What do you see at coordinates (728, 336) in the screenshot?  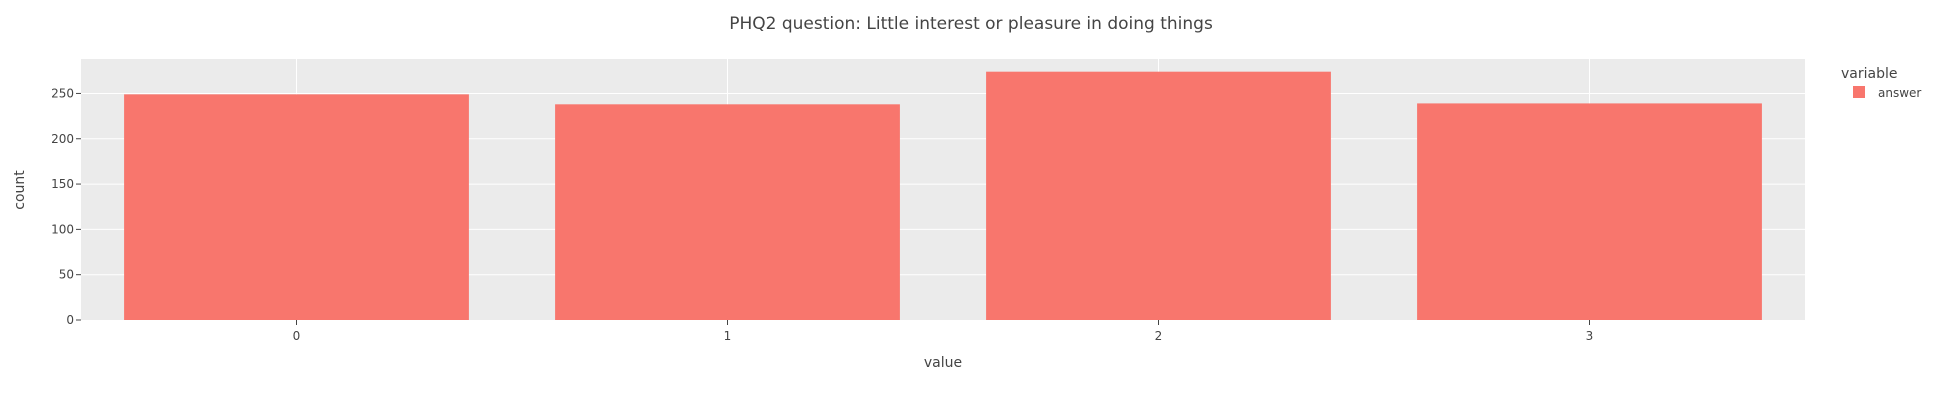 I see `x-tick-label: 1` at bounding box center [728, 336].